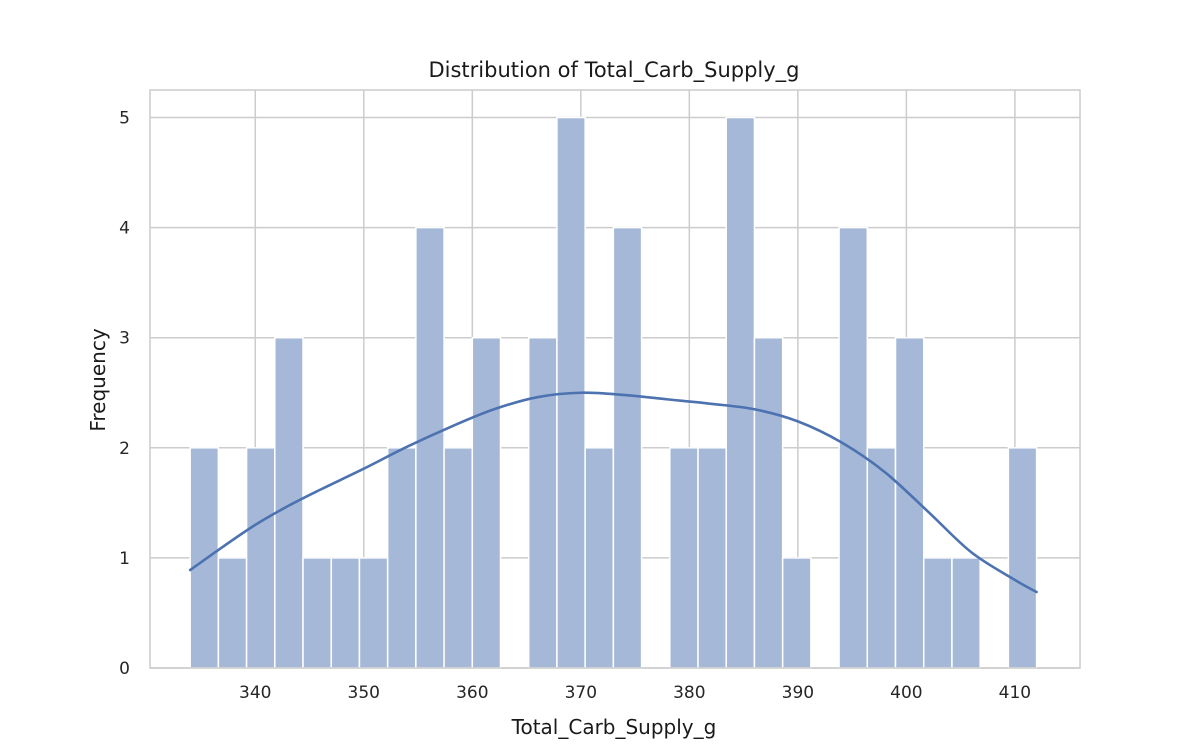  I want to click on x-tick-label: 340, so click(255, 693).